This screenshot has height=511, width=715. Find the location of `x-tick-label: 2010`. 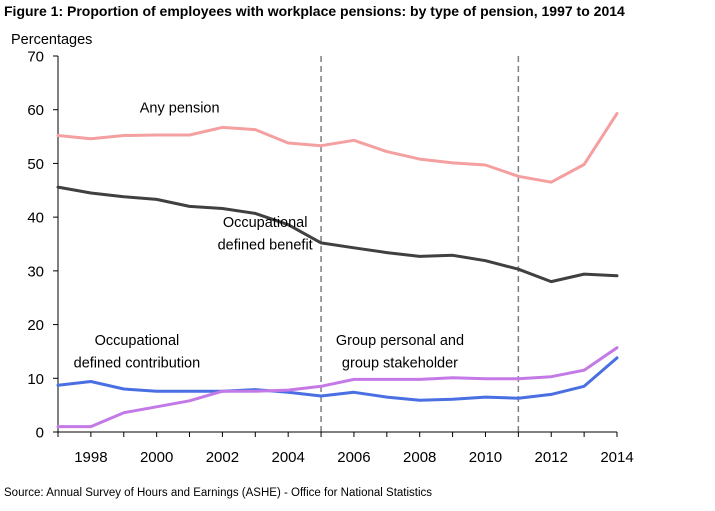

x-tick-label: 2010 is located at coordinates (485, 457).